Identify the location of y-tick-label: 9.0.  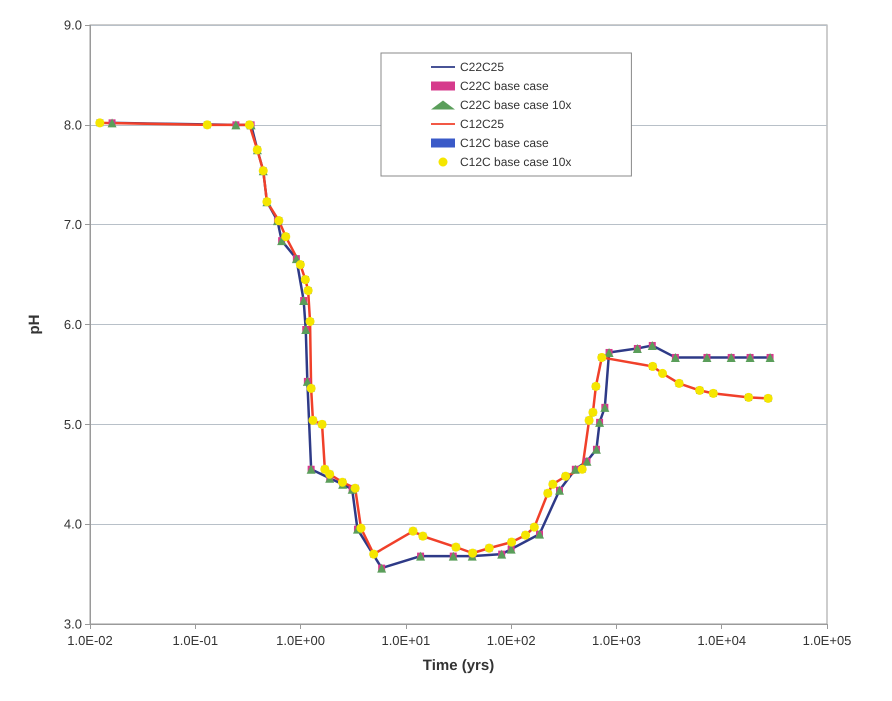
(73, 25).